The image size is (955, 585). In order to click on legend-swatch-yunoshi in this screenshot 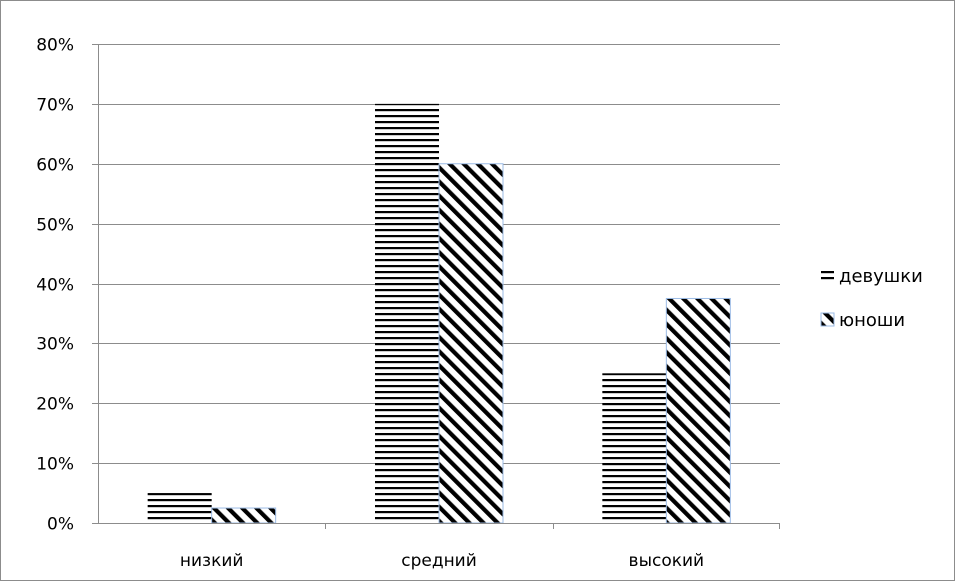, I will do `click(827, 319)`.